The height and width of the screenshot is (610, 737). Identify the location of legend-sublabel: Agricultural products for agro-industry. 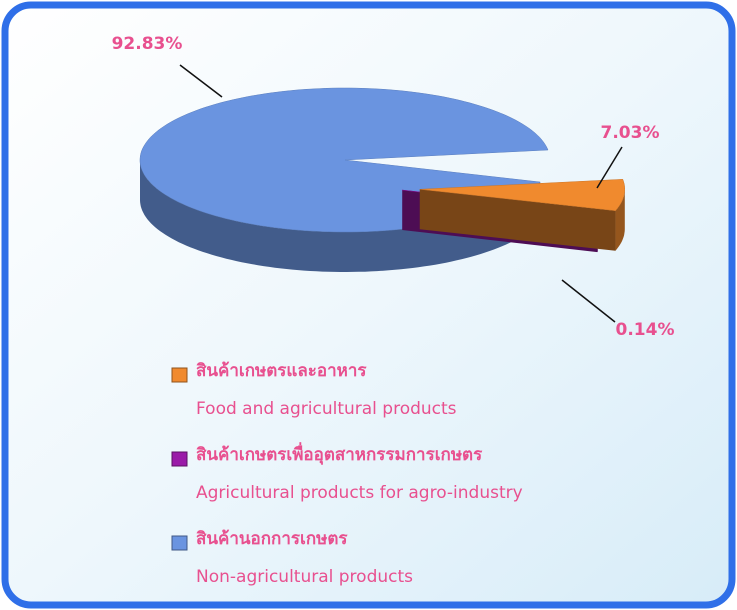
(359, 493).